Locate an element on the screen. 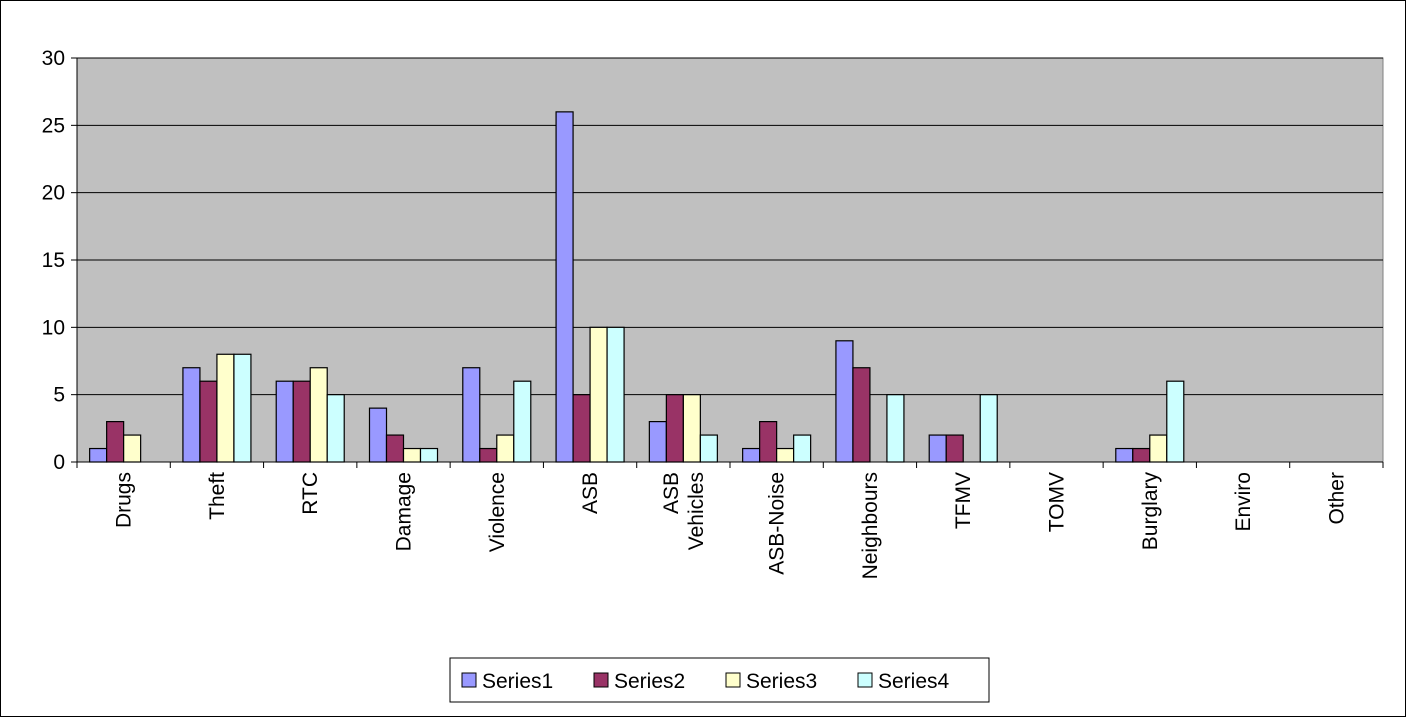 The height and width of the screenshot is (718, 1406). x-category-label-line: Enviro is located at coordinates (1243, 502).